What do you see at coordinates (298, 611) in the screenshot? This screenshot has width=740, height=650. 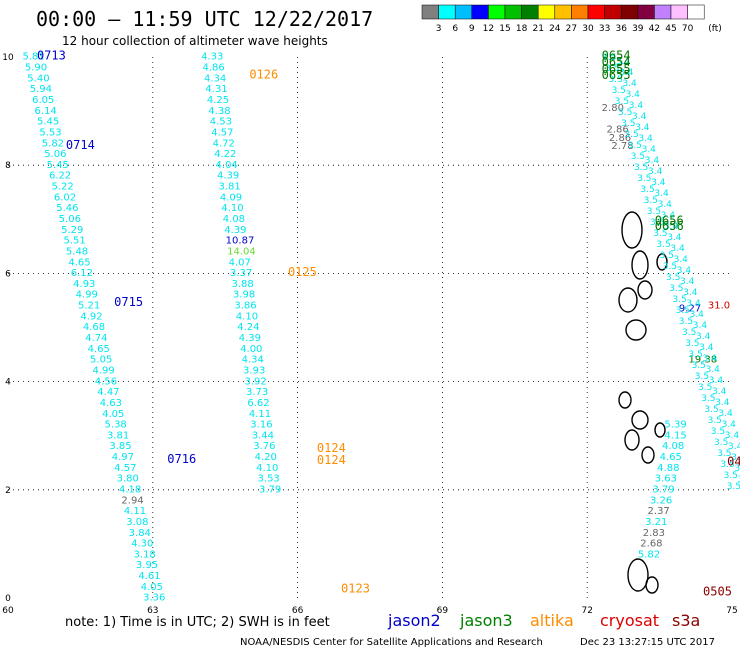 I see `x-tick-label: 66` at bounding box center [298, 611].